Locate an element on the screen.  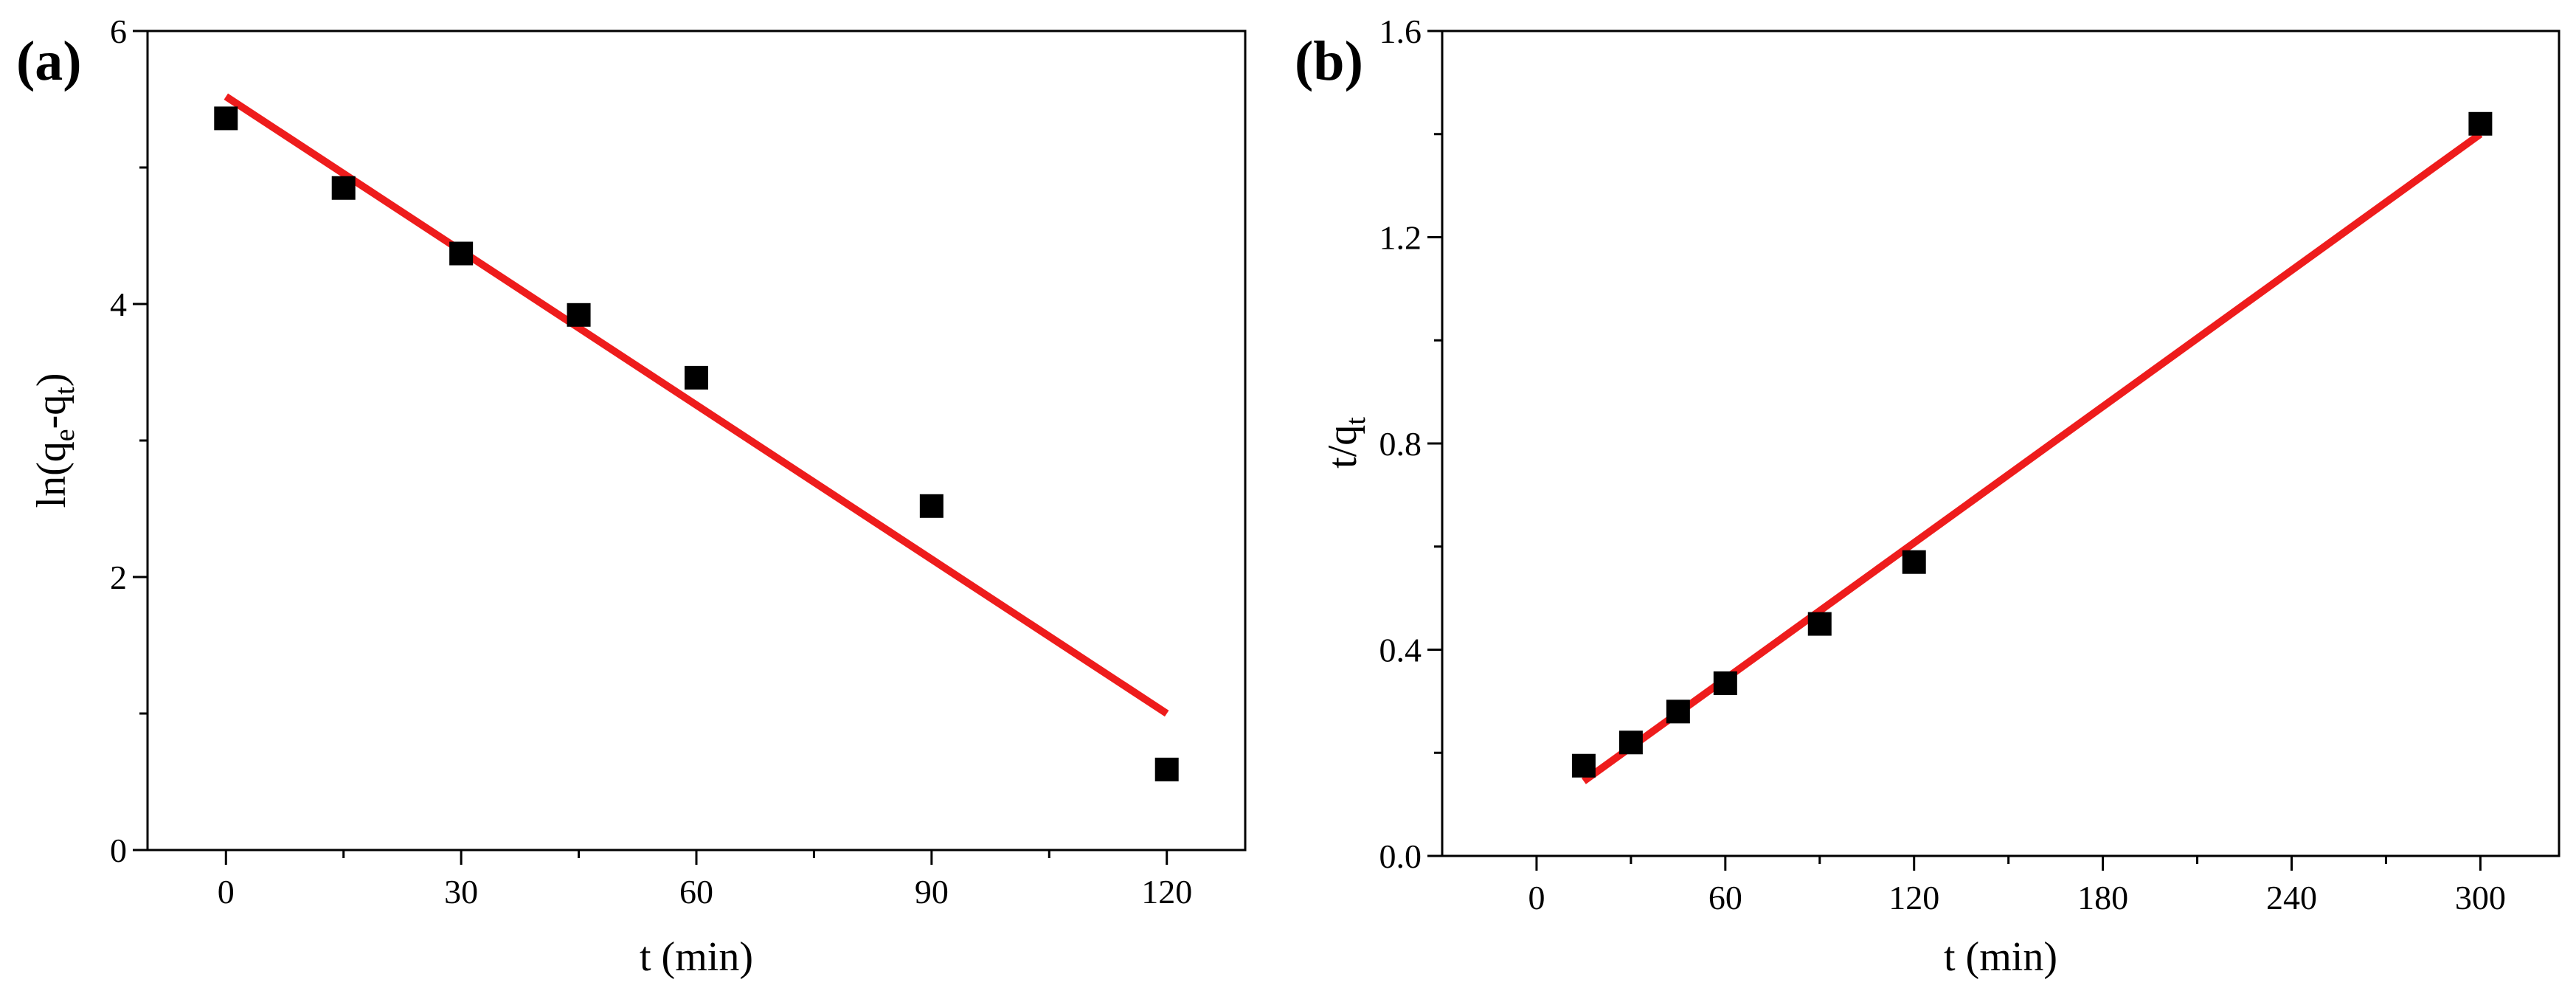
panel-a-x-axis-title: t (min) is located at coordinates (697, 957).